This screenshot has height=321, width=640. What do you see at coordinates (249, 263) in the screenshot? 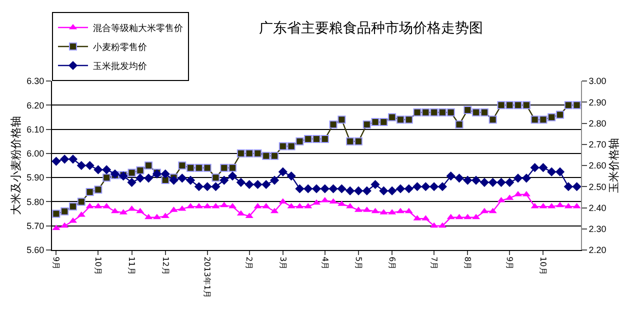
I see `x-tick-label: 2月` at bounding box center [249, 263].